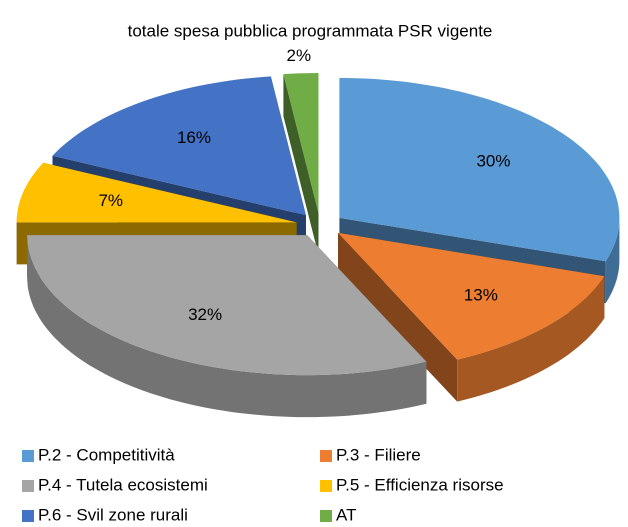 This screenshot has height=527, width=628. Describe the element at coordinates (110, 200) in the screenshot. I see `data-label: 7%` at that location.